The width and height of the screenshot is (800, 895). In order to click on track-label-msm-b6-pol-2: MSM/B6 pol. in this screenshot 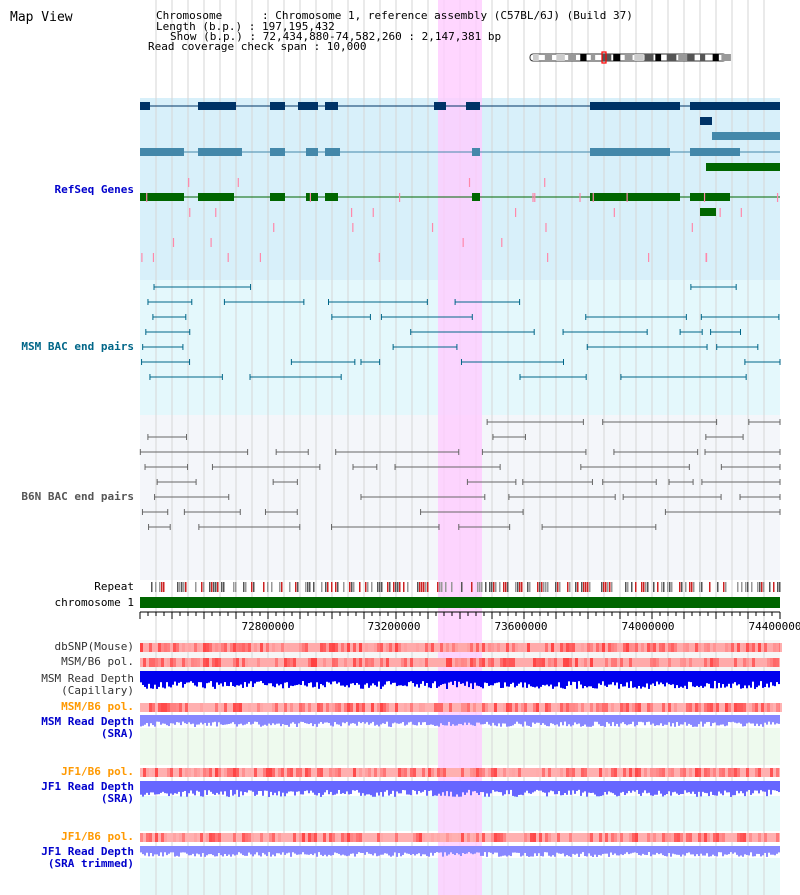, I will do `click(97, 706)`.